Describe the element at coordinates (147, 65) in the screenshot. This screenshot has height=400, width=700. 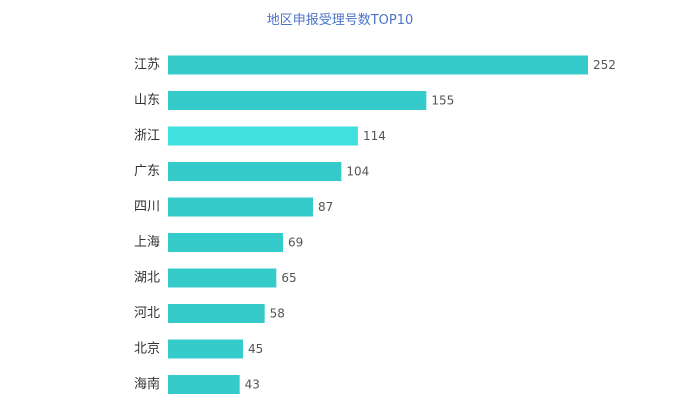
I see `category-label: 江苏` at that location.